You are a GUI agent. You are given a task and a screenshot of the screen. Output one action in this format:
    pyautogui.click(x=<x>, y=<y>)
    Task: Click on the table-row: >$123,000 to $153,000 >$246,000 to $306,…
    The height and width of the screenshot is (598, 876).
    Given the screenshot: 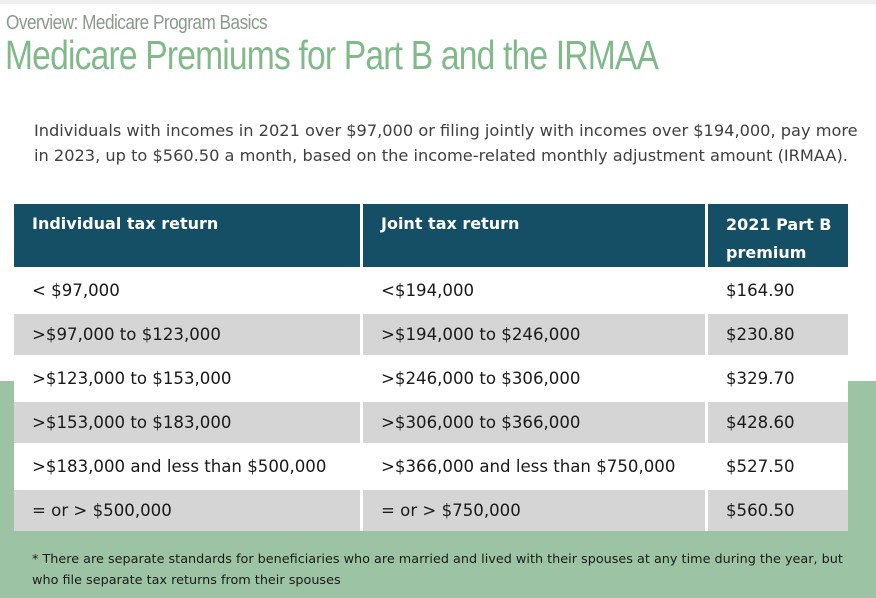 What is the action you would take?
    pyautogui.click(x=431, y=377)
    